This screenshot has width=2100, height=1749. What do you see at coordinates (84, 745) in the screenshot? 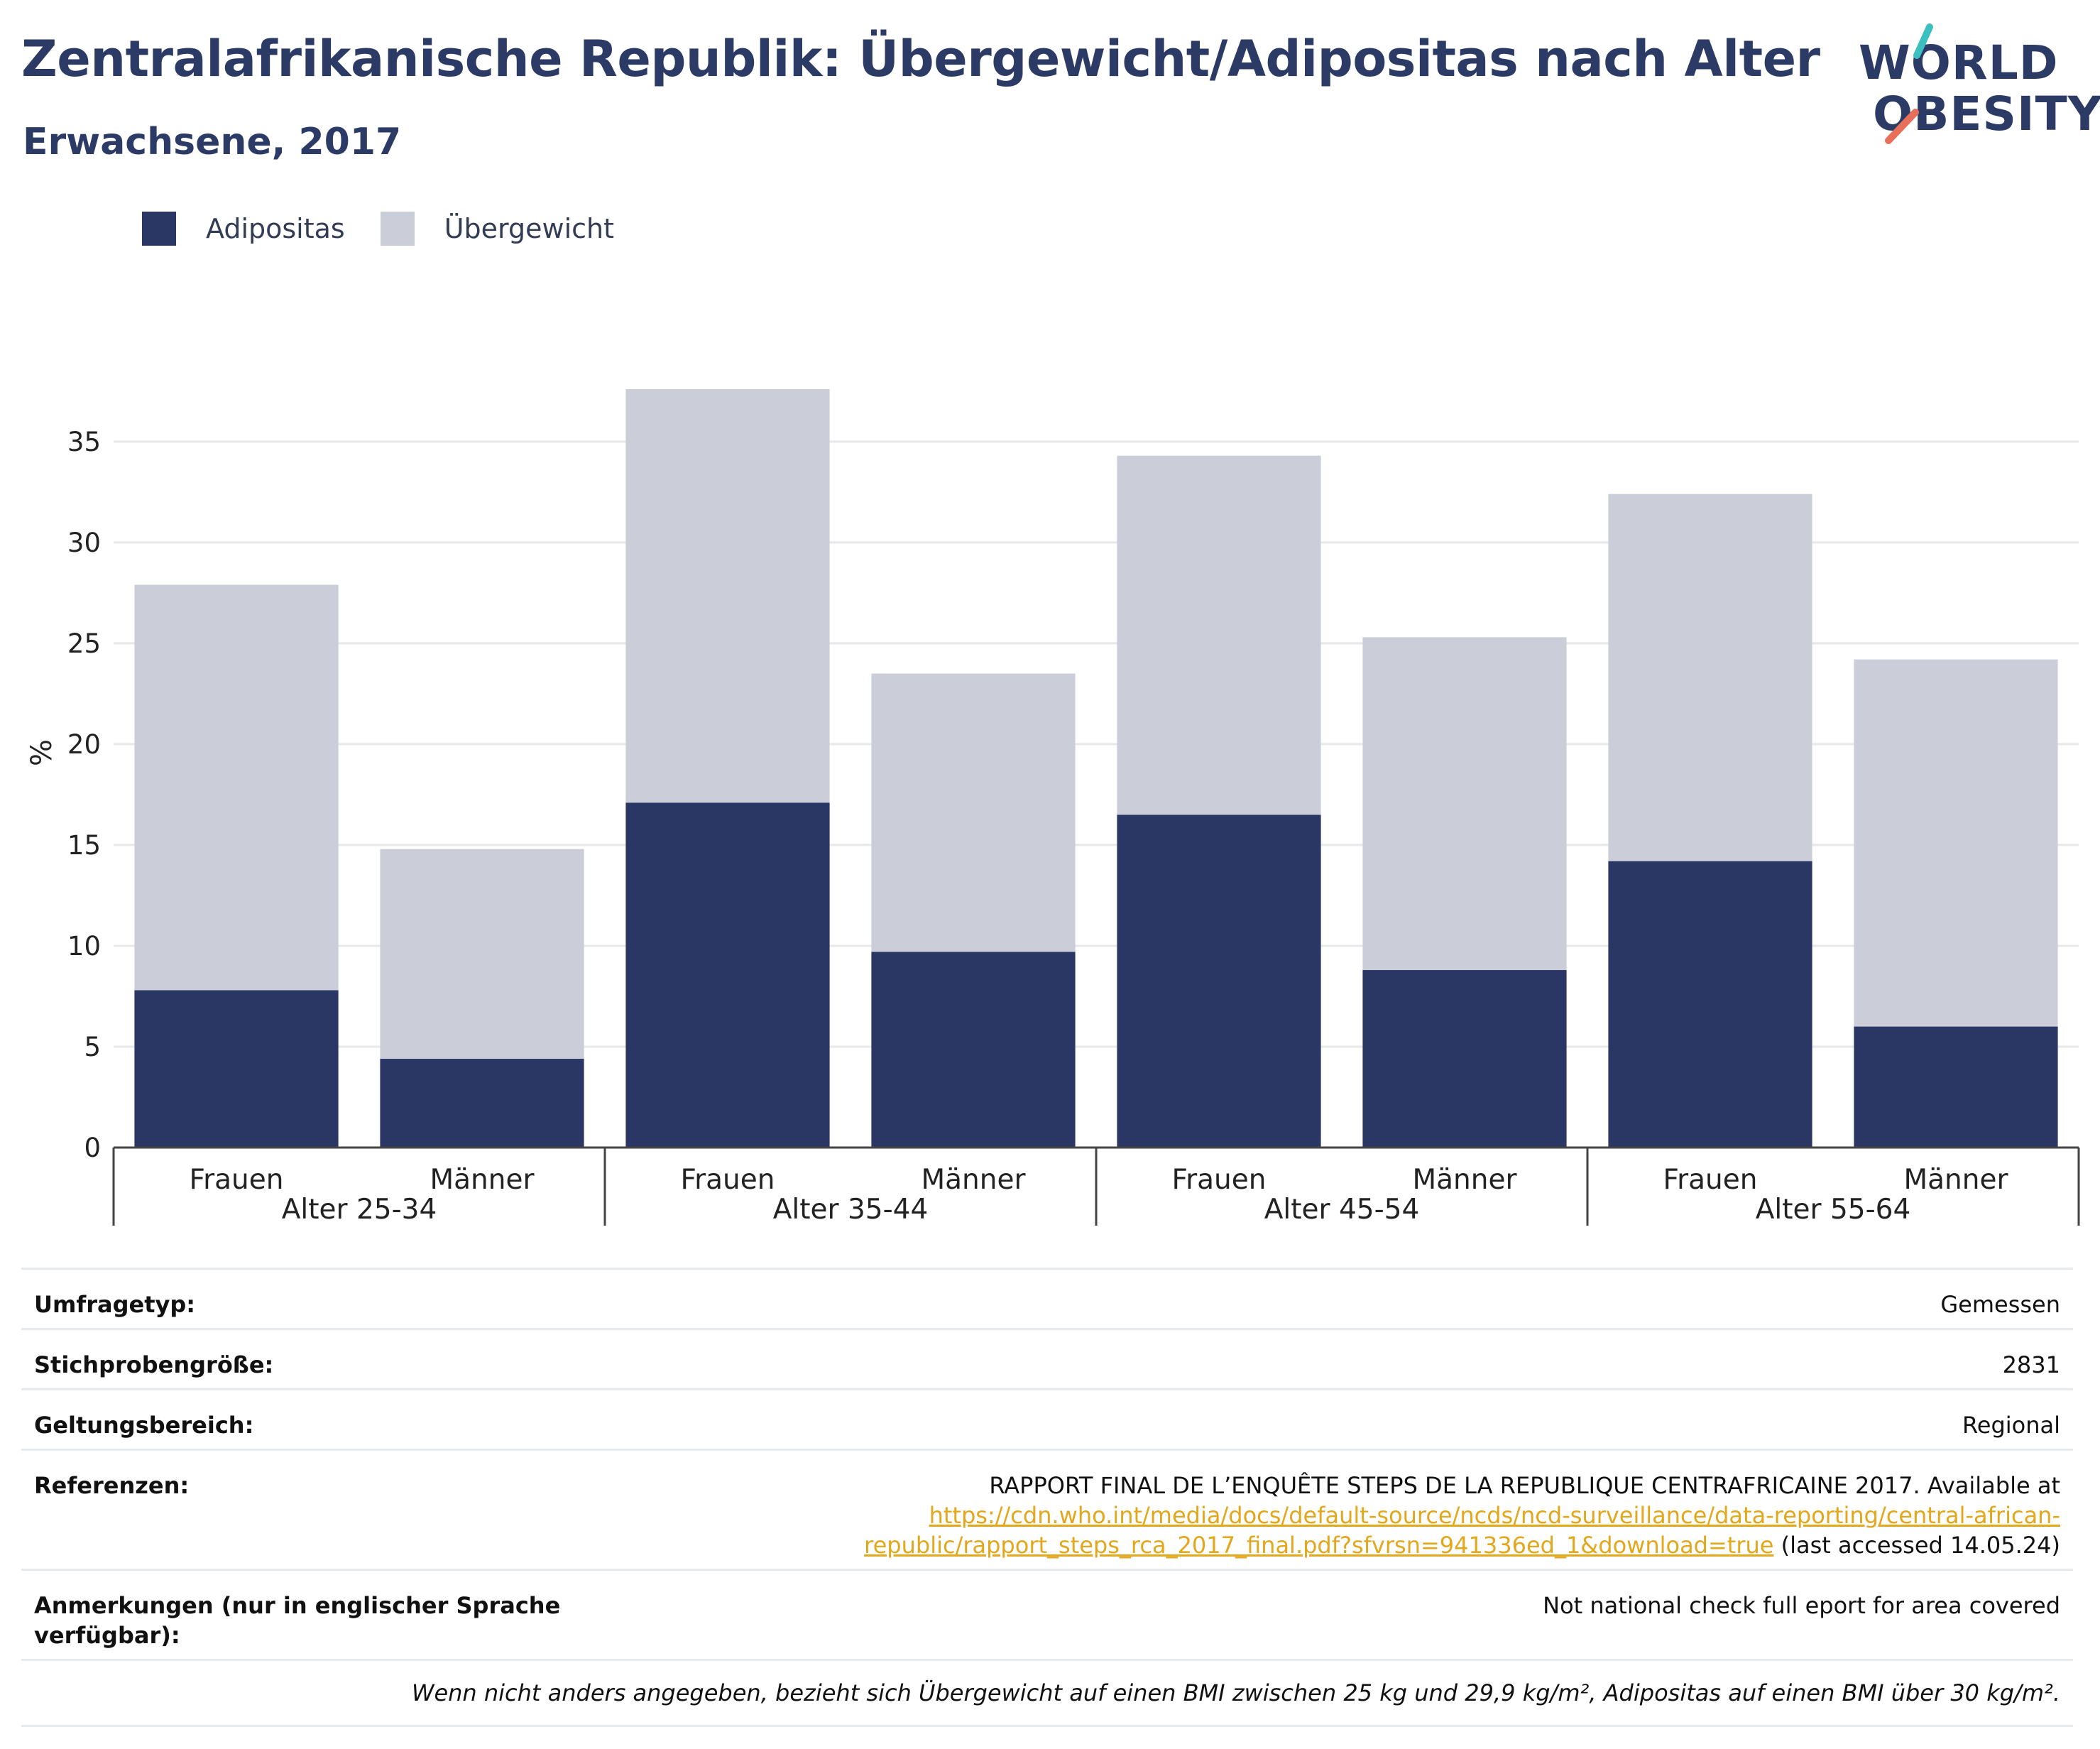
I see `y-tick-label: 20` at bounding box center [84, 745].